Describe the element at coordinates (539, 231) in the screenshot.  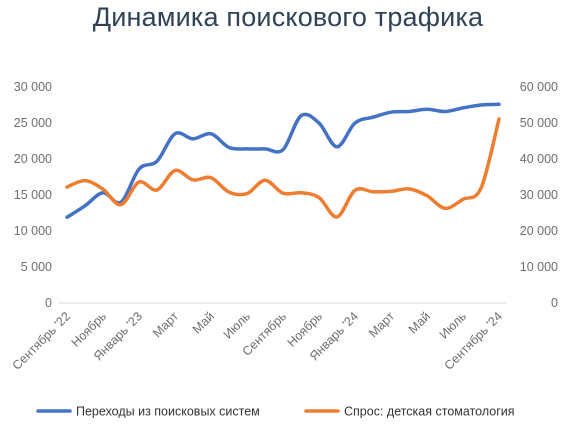
I see `right-tick-label: 20 000` at that location.